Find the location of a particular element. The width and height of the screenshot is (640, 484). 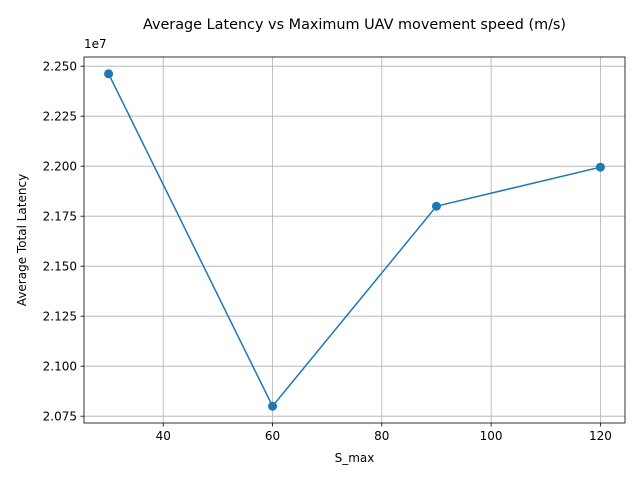

y-tick-label: 2.200 is located at coordinates (60, 167).